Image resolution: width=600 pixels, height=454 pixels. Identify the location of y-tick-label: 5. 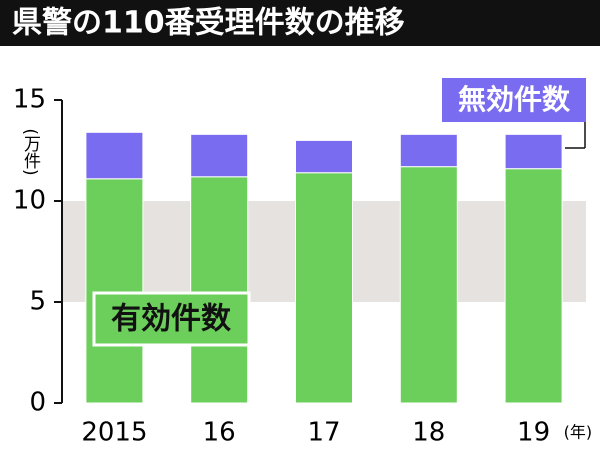
(37, 302).